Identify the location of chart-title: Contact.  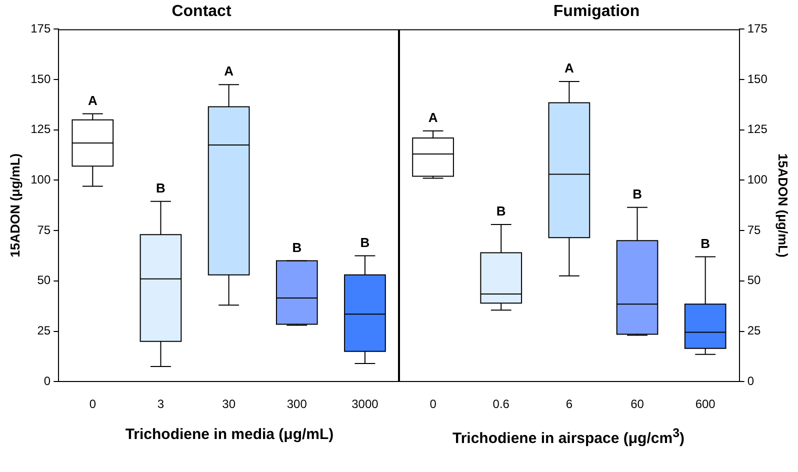
(202, 11).